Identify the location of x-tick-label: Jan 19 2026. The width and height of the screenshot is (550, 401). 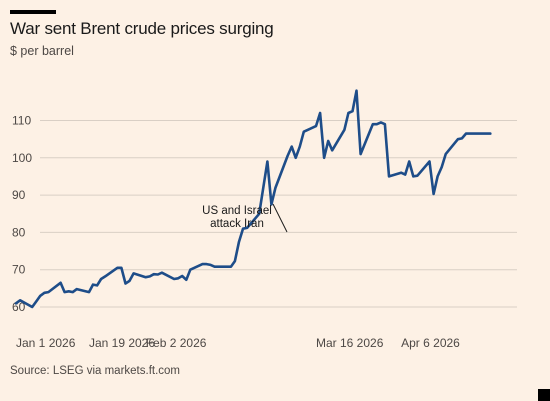
(122, 343).